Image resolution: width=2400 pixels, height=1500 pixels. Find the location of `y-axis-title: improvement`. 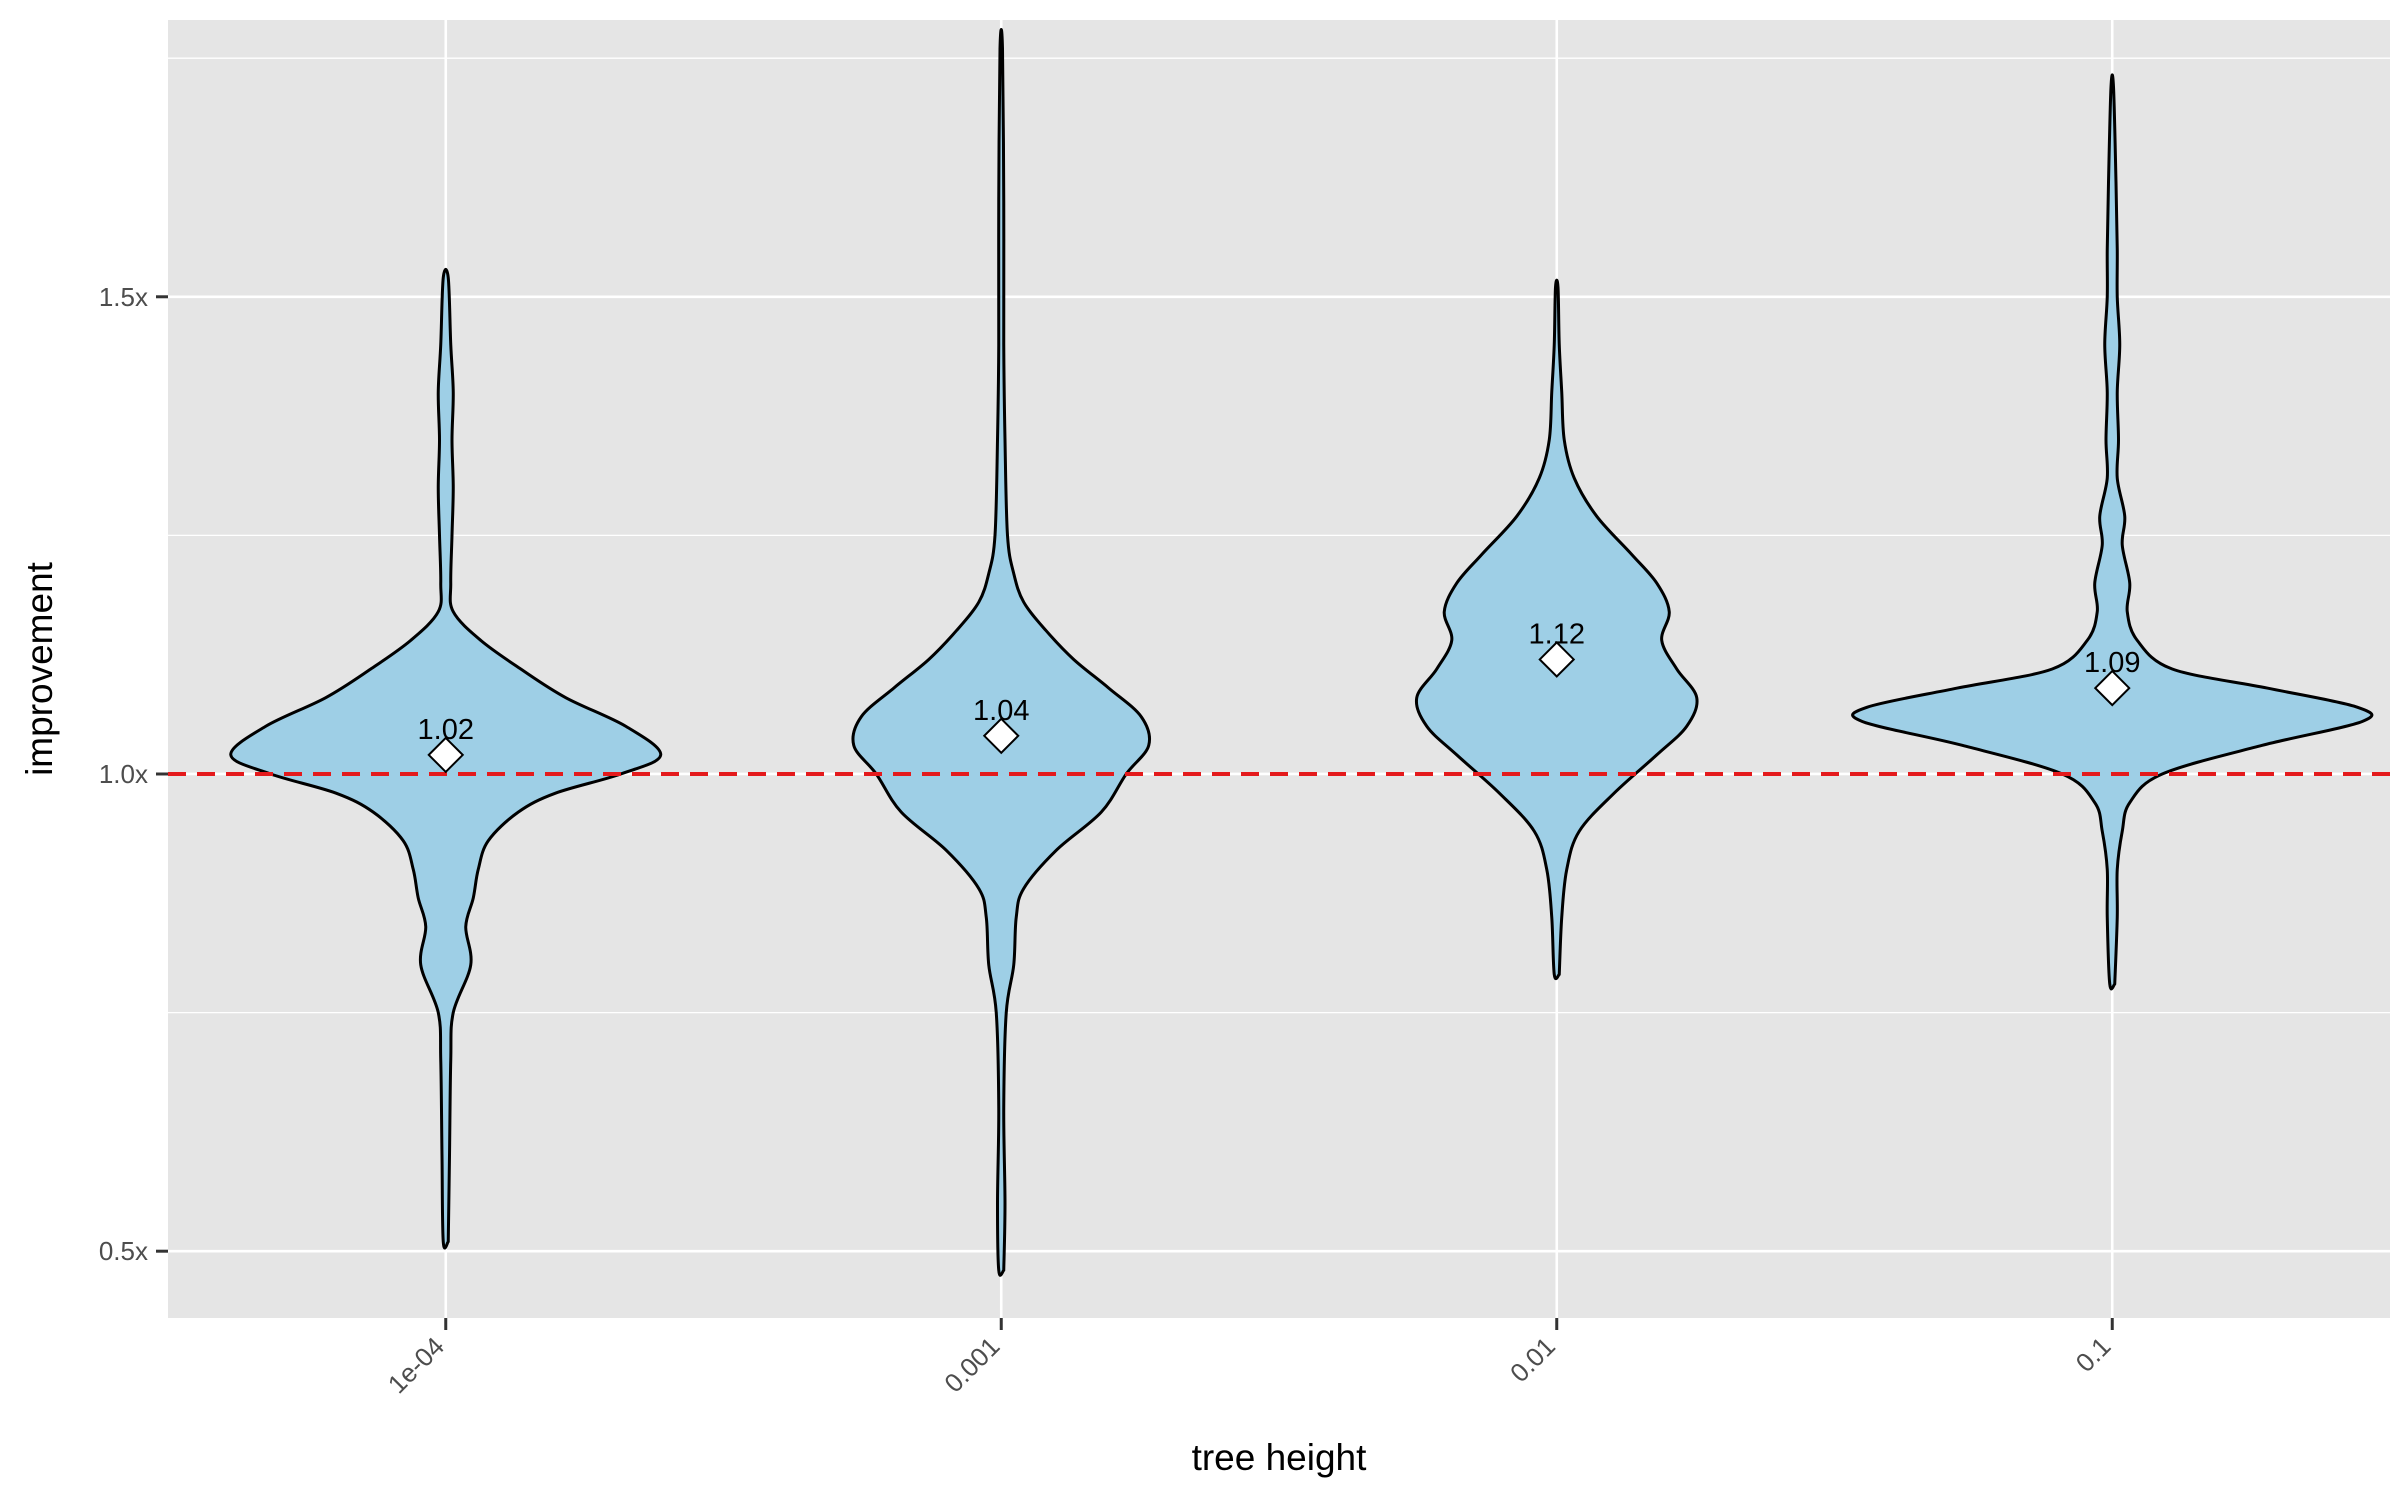

y-axis-title: improvement is located at coordinates (39, 668).